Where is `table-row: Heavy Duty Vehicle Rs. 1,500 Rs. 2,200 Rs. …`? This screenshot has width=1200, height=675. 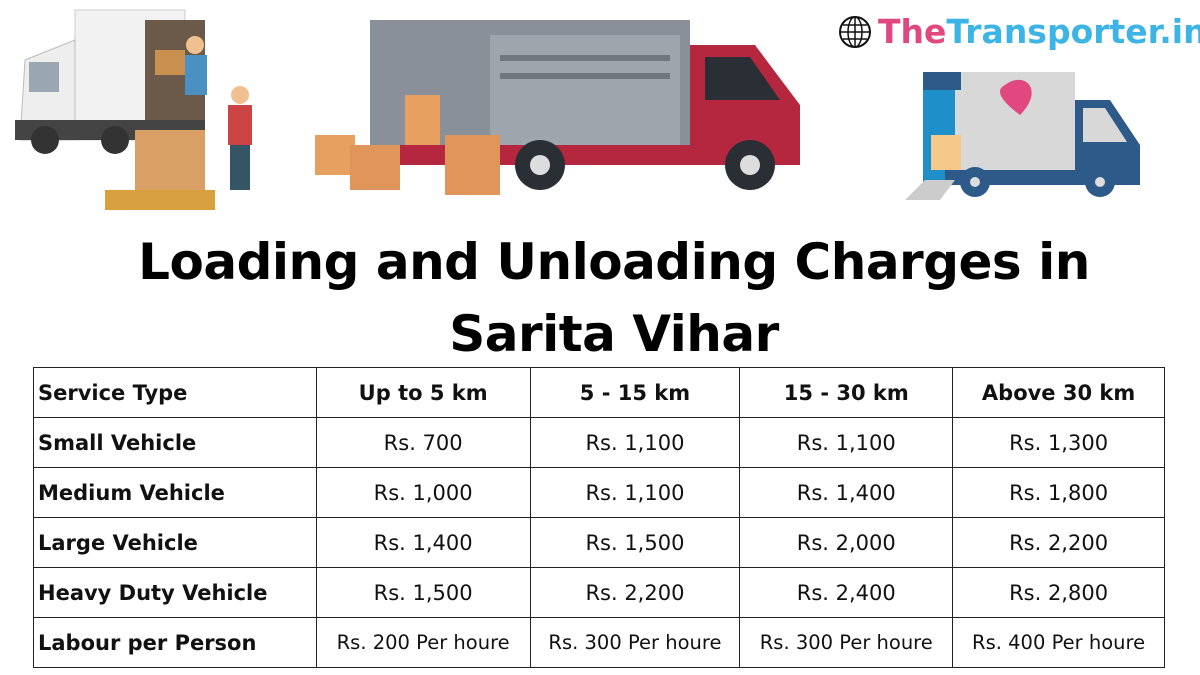
table-row: Heavy Duty Vehicle Rs. 1,500 Rs. 2,200 Rs. … is located at coordinates (599, 592).